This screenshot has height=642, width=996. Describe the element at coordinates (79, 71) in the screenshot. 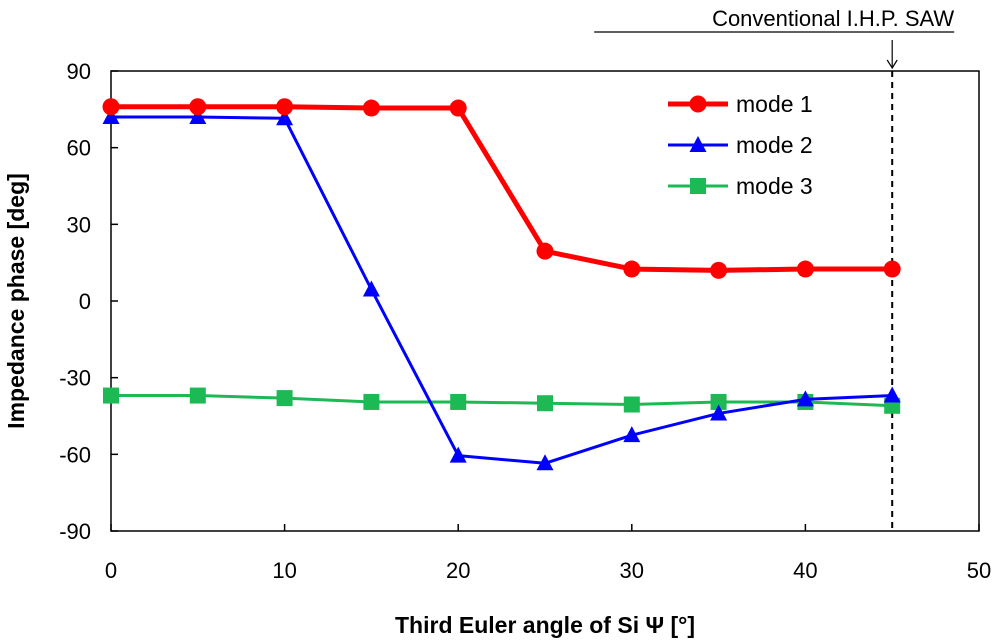

I see `y-tick-label: 90` at that location.